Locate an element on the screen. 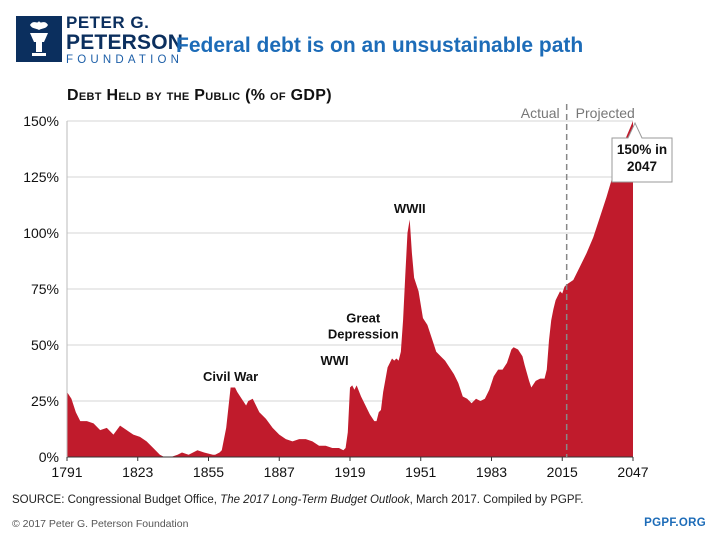  y-tick-label: 100% is located at coordinates (41, 233).